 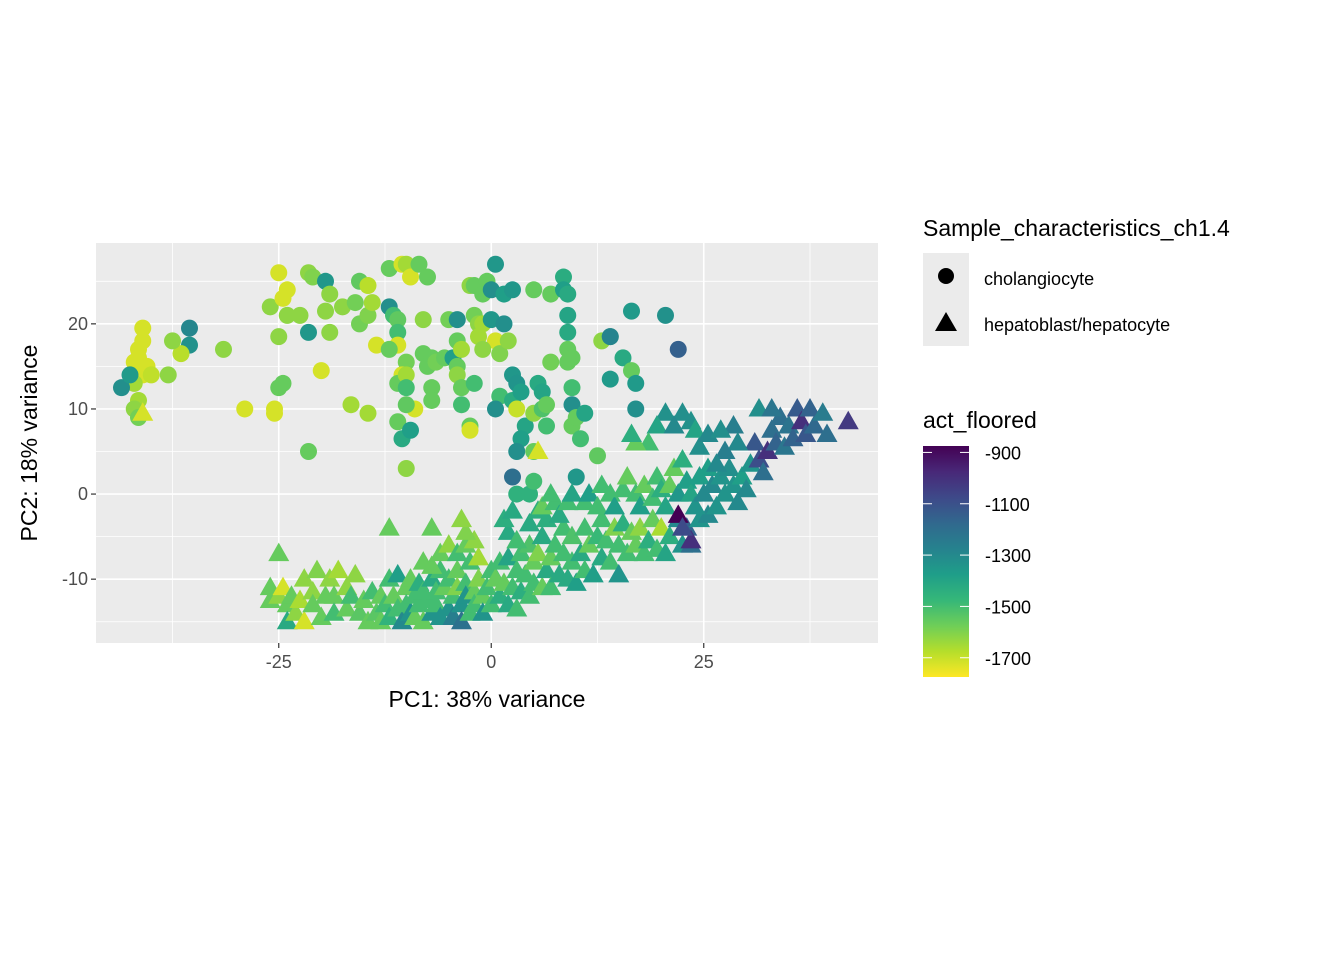 I want to click on shape-legend-title: Sample_characteristics_ch1.4, so click(x=1076, y=228).